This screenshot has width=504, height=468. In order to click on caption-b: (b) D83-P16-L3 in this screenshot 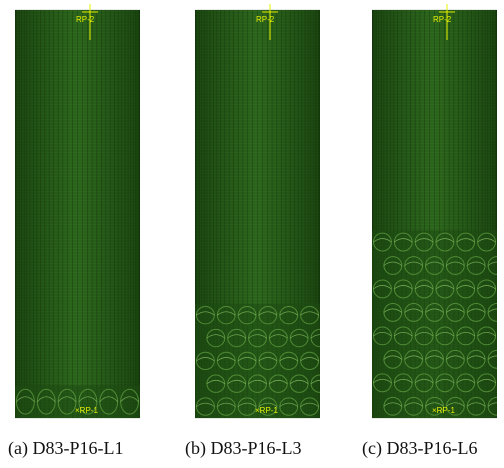, I will do `click(243, 448)`.